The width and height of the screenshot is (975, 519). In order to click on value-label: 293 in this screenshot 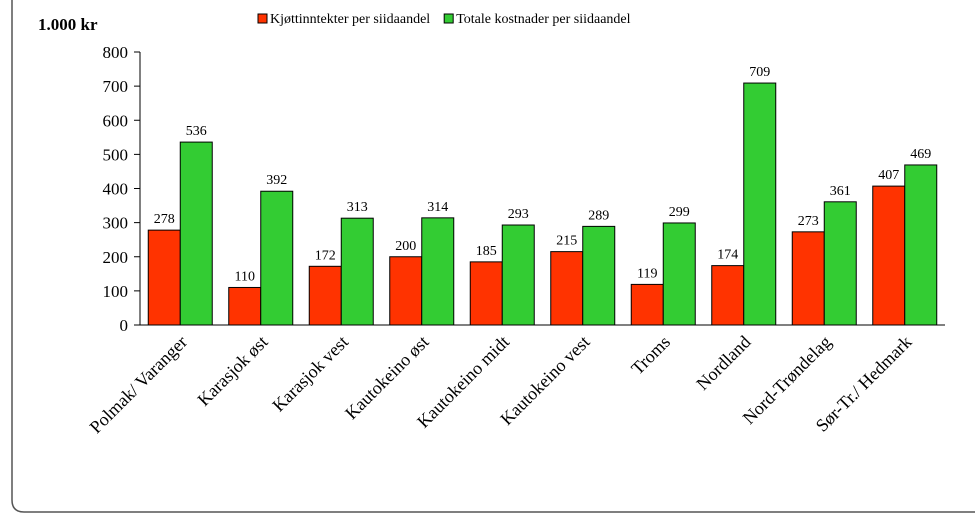, I will do `click(518, 214)`.